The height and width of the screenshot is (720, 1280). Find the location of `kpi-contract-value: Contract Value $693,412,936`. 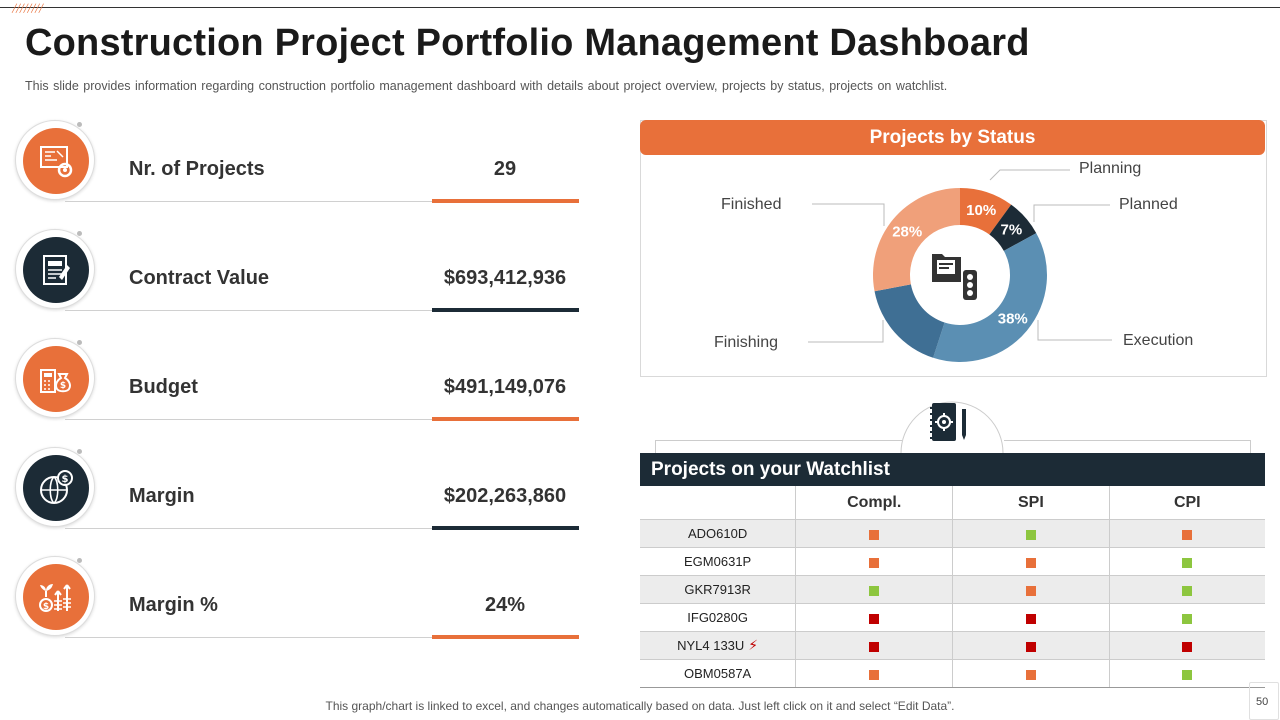

kpi-contract-value: Contract Value $693,412,936 is located at coordinates (300, 274).